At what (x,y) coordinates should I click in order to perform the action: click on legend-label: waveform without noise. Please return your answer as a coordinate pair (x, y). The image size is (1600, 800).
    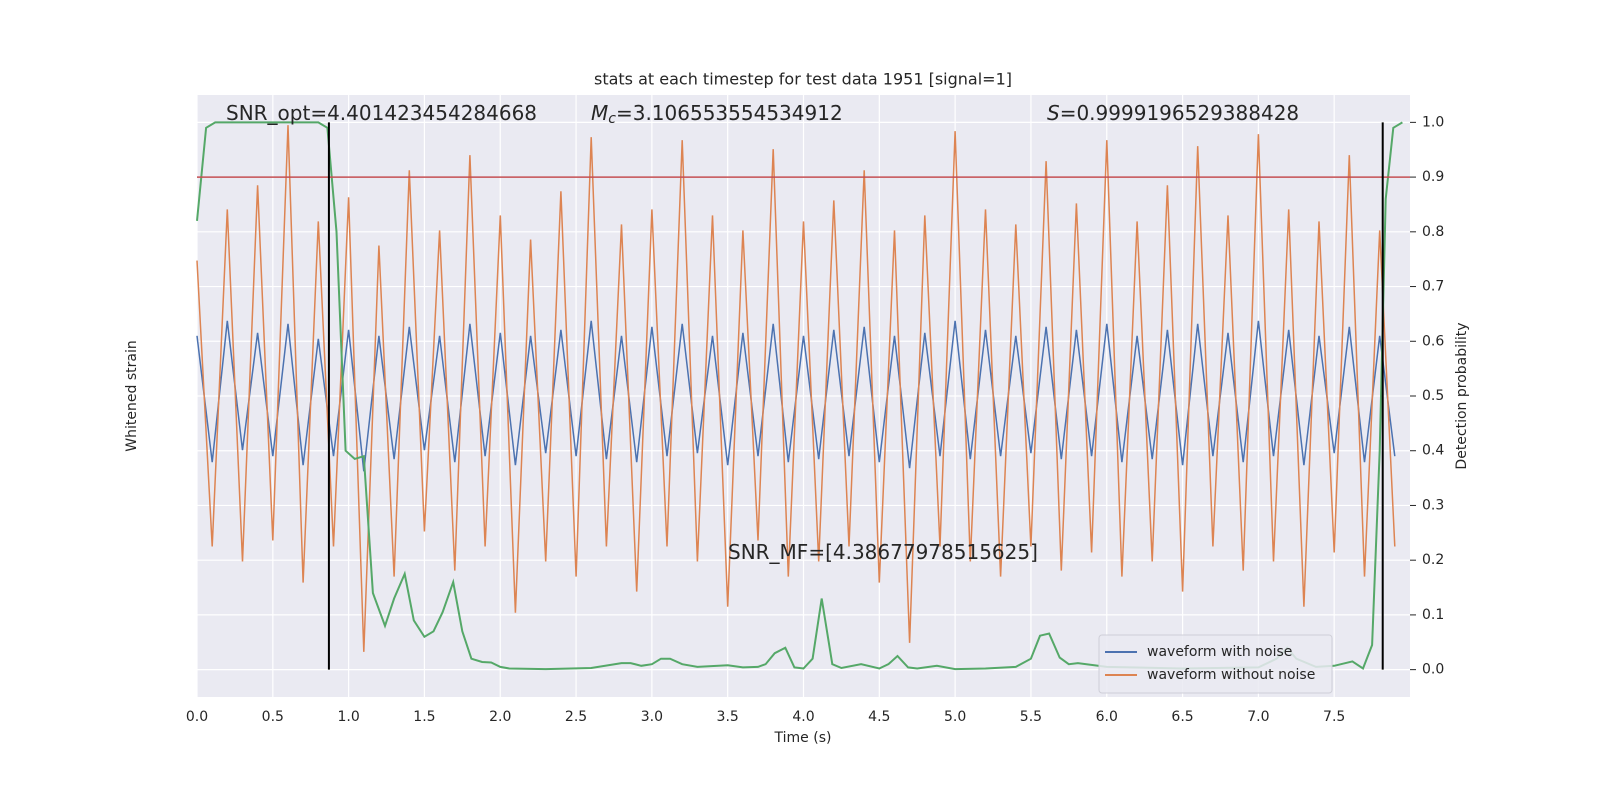
    Looking at the image, I should click on (1231, 675).